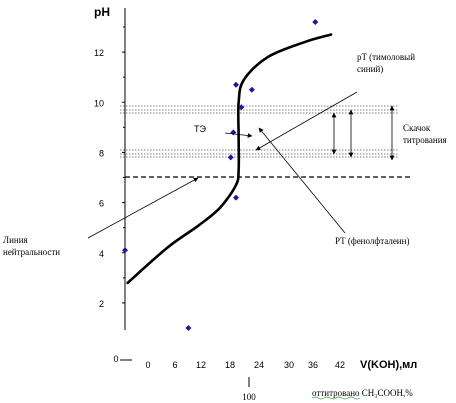 The image size is (456, 403). Describe the element at coordinates (147, 365) in the screenshot. I see `x-tick-label: 0` at that location.